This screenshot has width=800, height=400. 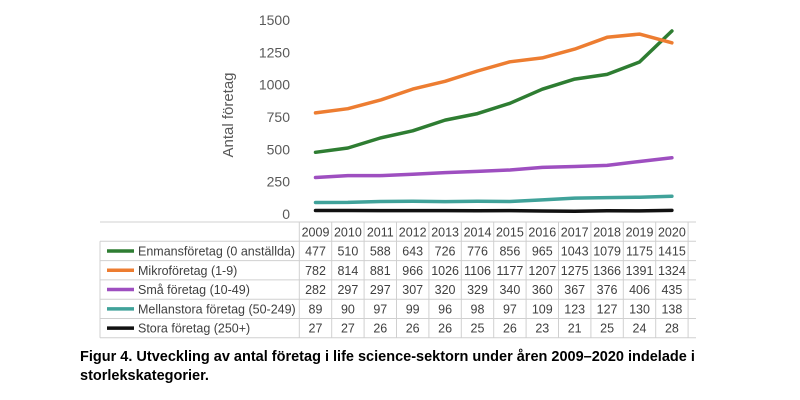 I want to click on table-value: 1079, so click(x=607, y=251).